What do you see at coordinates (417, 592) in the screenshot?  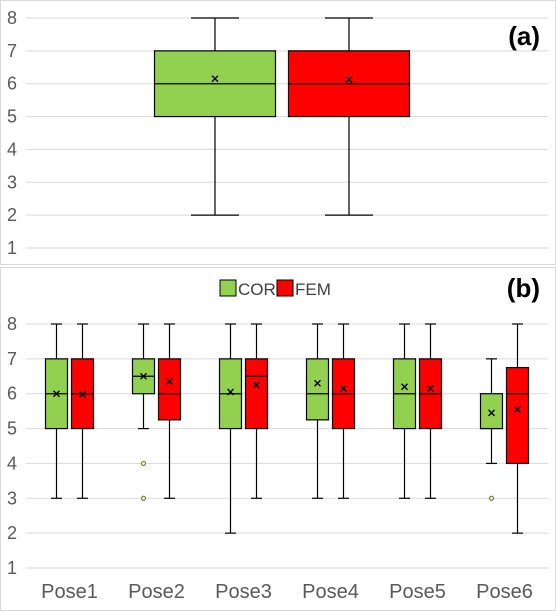 I see `panel-b-x-tick-label: Pose5` at bounding box center [417, 592].